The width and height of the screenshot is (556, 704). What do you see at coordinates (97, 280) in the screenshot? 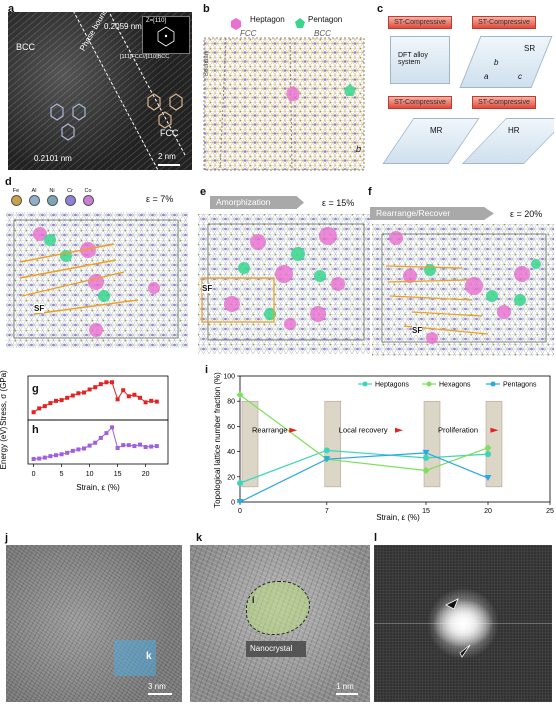
I see `lattice-d-svg` at bounding box center [97, 280].